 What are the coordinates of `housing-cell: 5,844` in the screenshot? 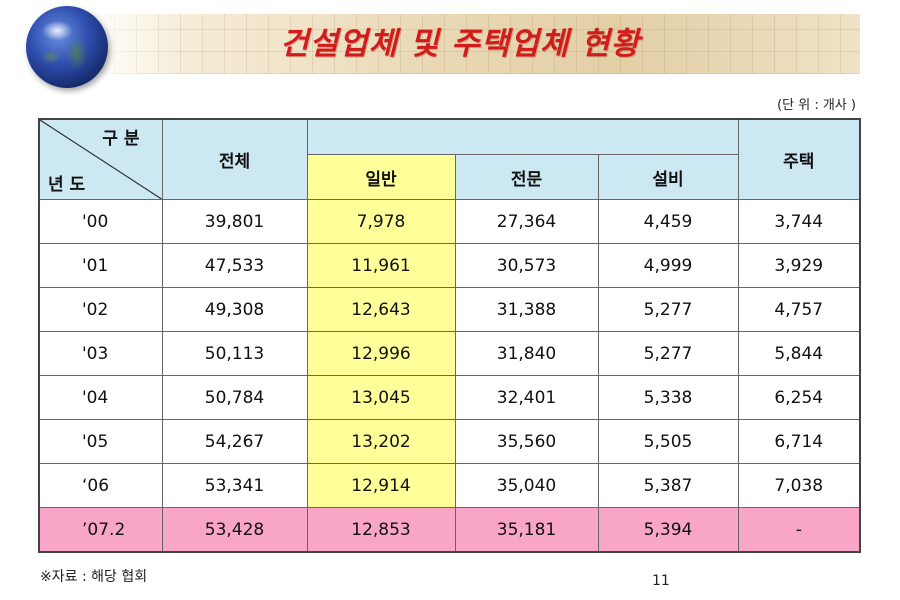 It's located at (799, 353).